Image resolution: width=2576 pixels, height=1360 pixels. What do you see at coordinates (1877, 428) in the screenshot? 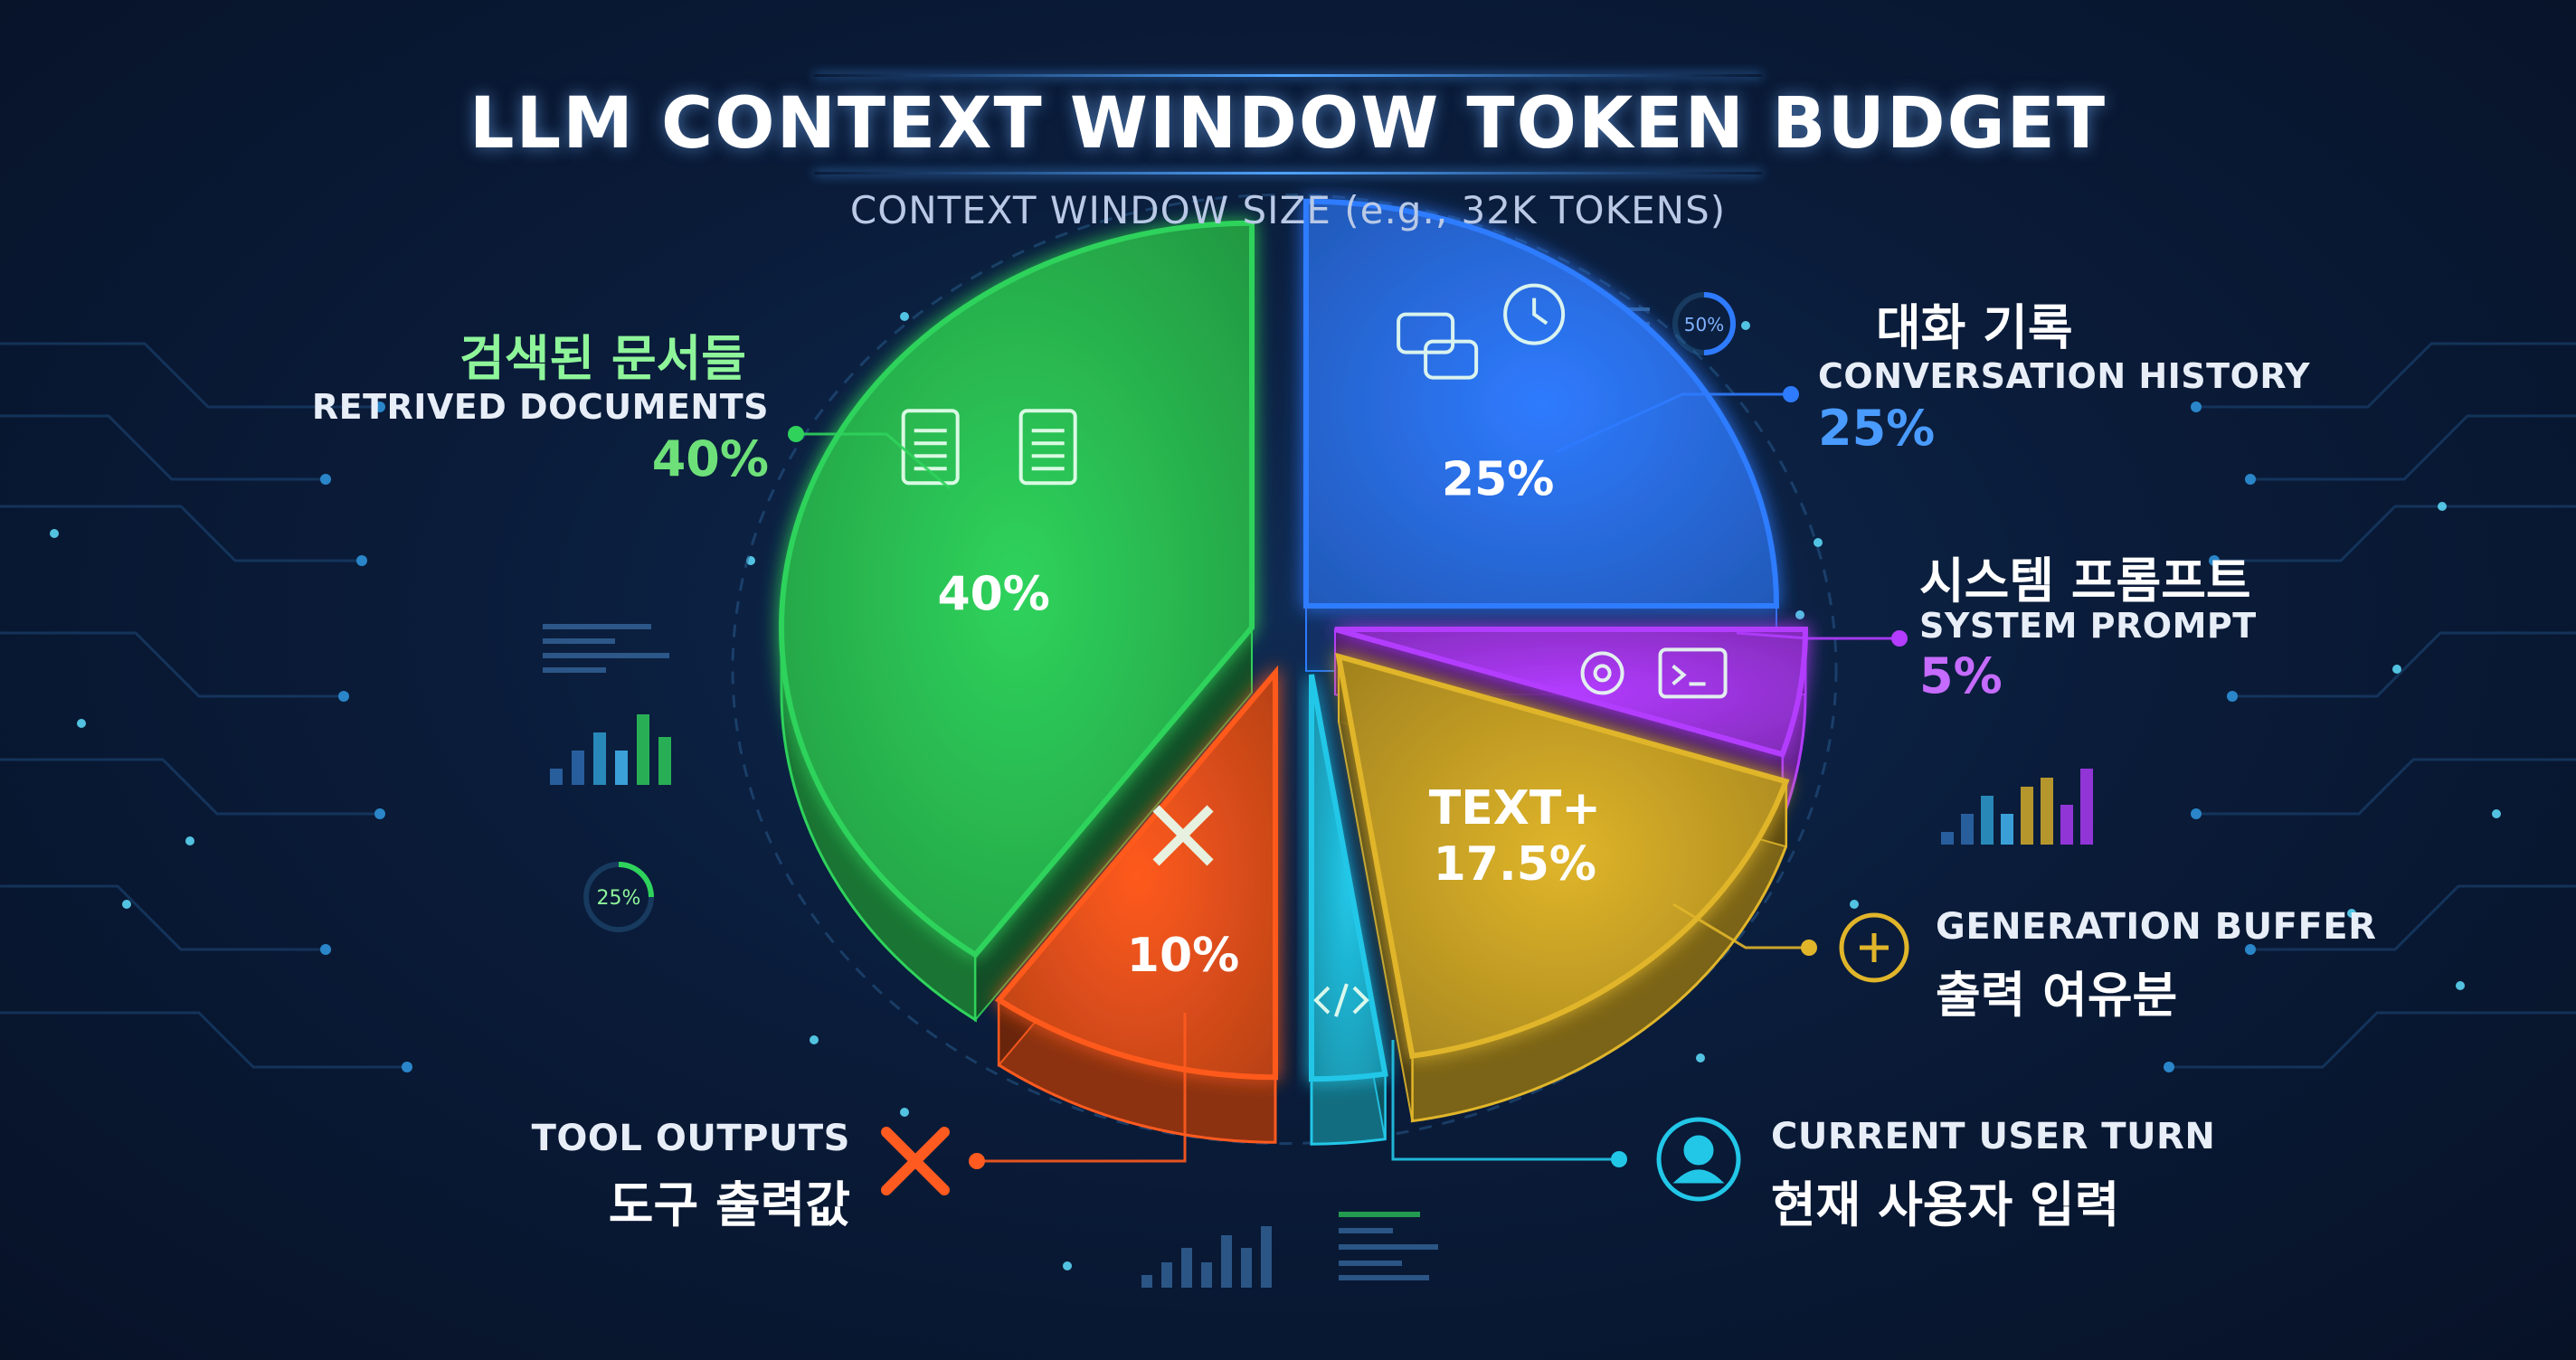
I see `conversation-label-pct: 25%` at bounding box center [1877, 428].